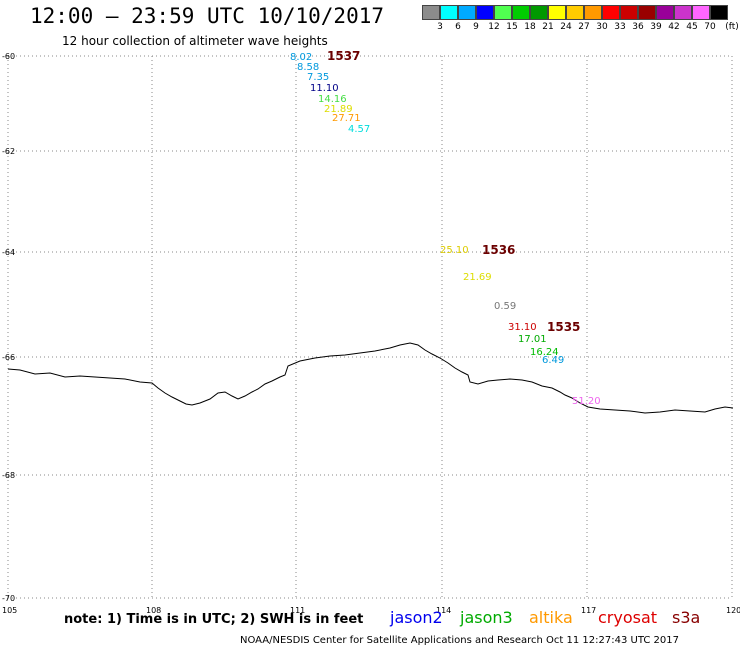  Describe the element at coordinates (548, 27) in the screenshot. I see `colorbar-label: 21` at that location.